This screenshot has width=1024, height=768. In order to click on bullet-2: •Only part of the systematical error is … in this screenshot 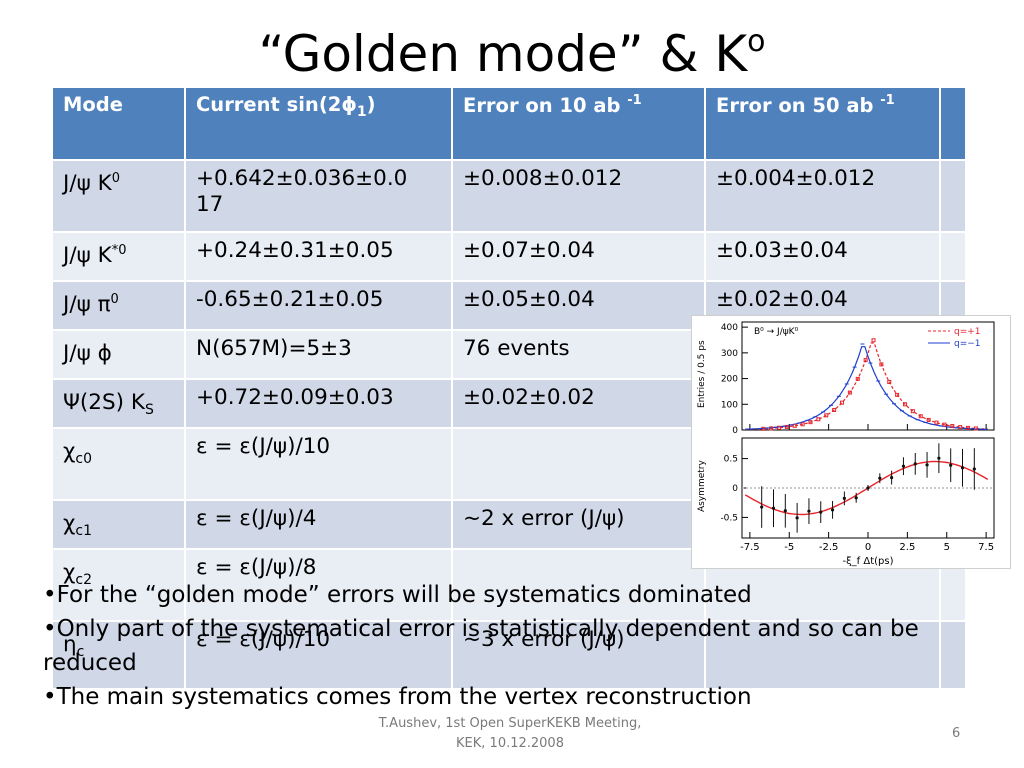, I will do `click(481, 646)`.